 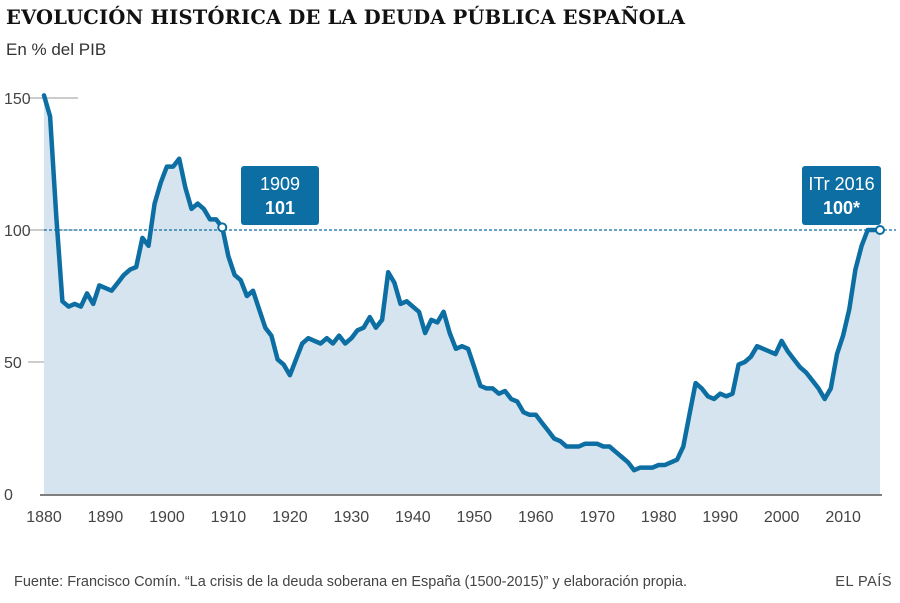 What do you see at coordinates (13, 363) in the screenshot?
I see `y-tick-label: 50` at bounding box center [13, 363].